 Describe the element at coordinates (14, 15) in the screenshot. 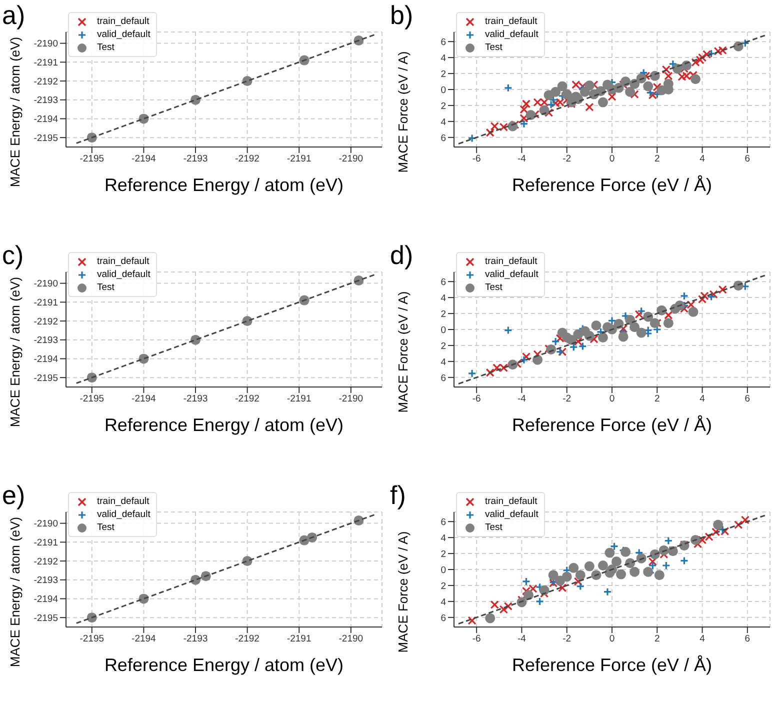

I see `chart-title: a)` at that location.